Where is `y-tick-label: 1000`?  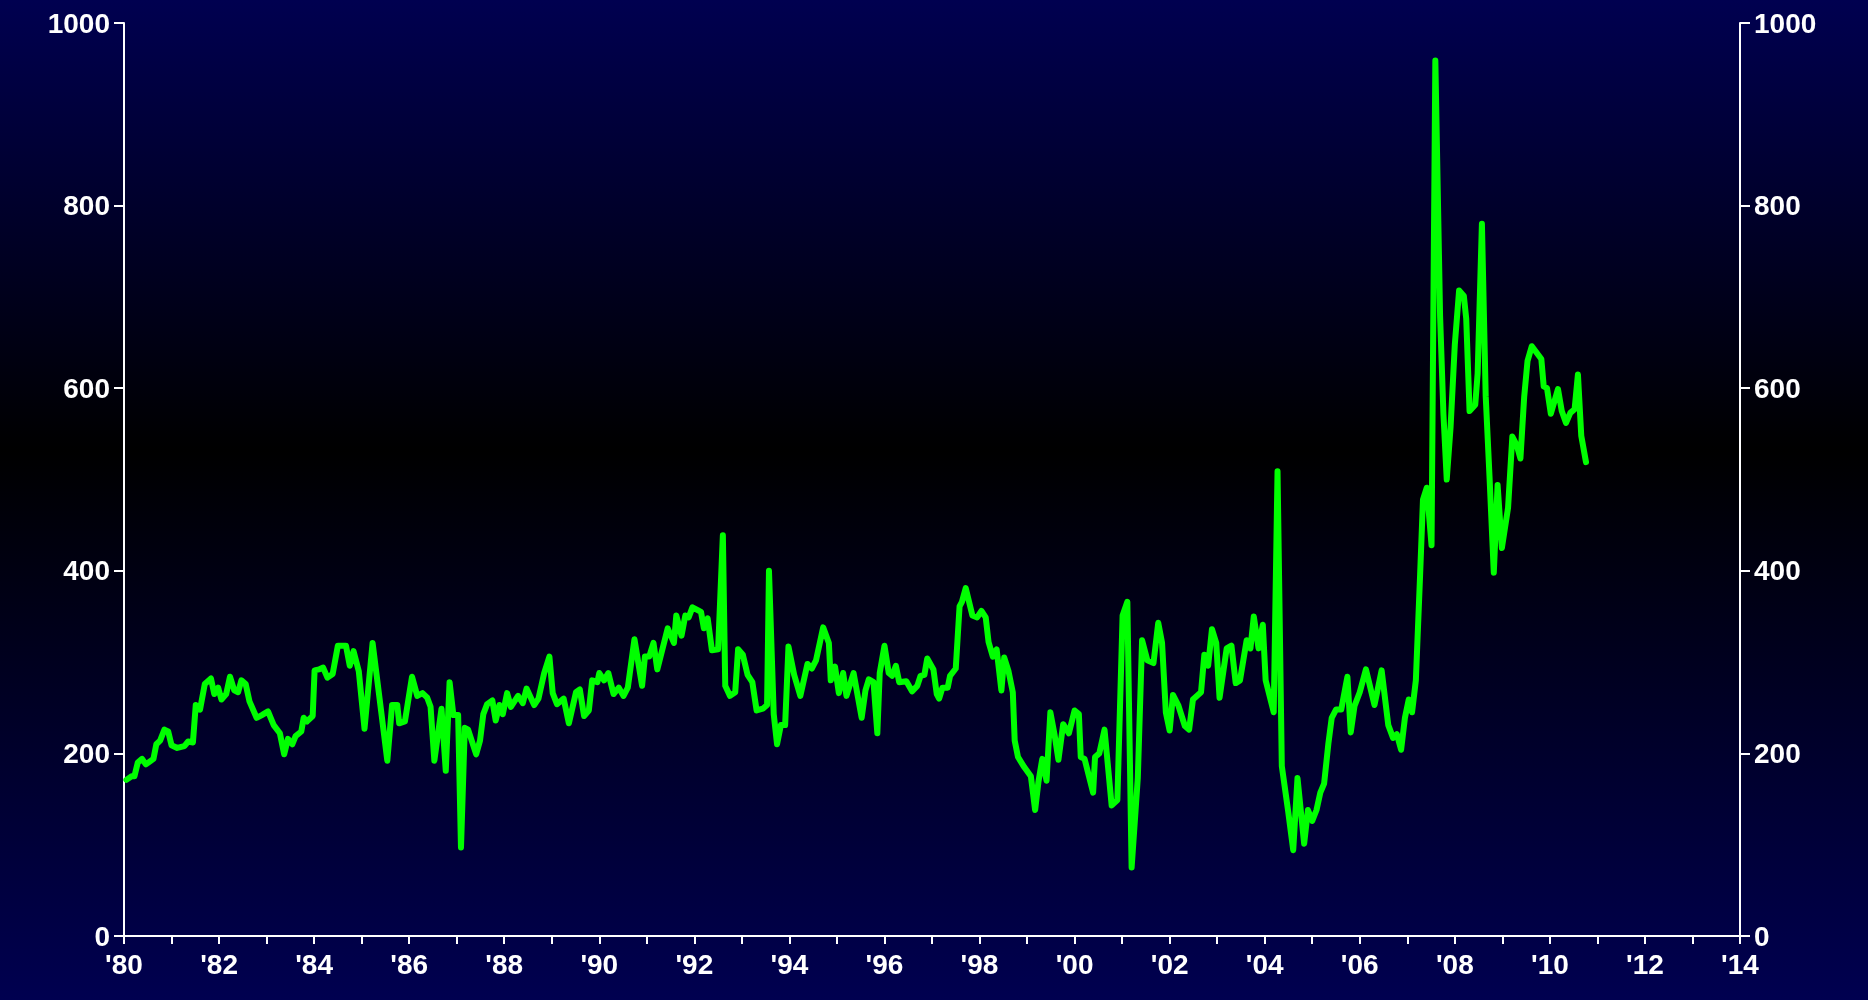 y-tick-label: 1000 is located at coordinates (78, 23).